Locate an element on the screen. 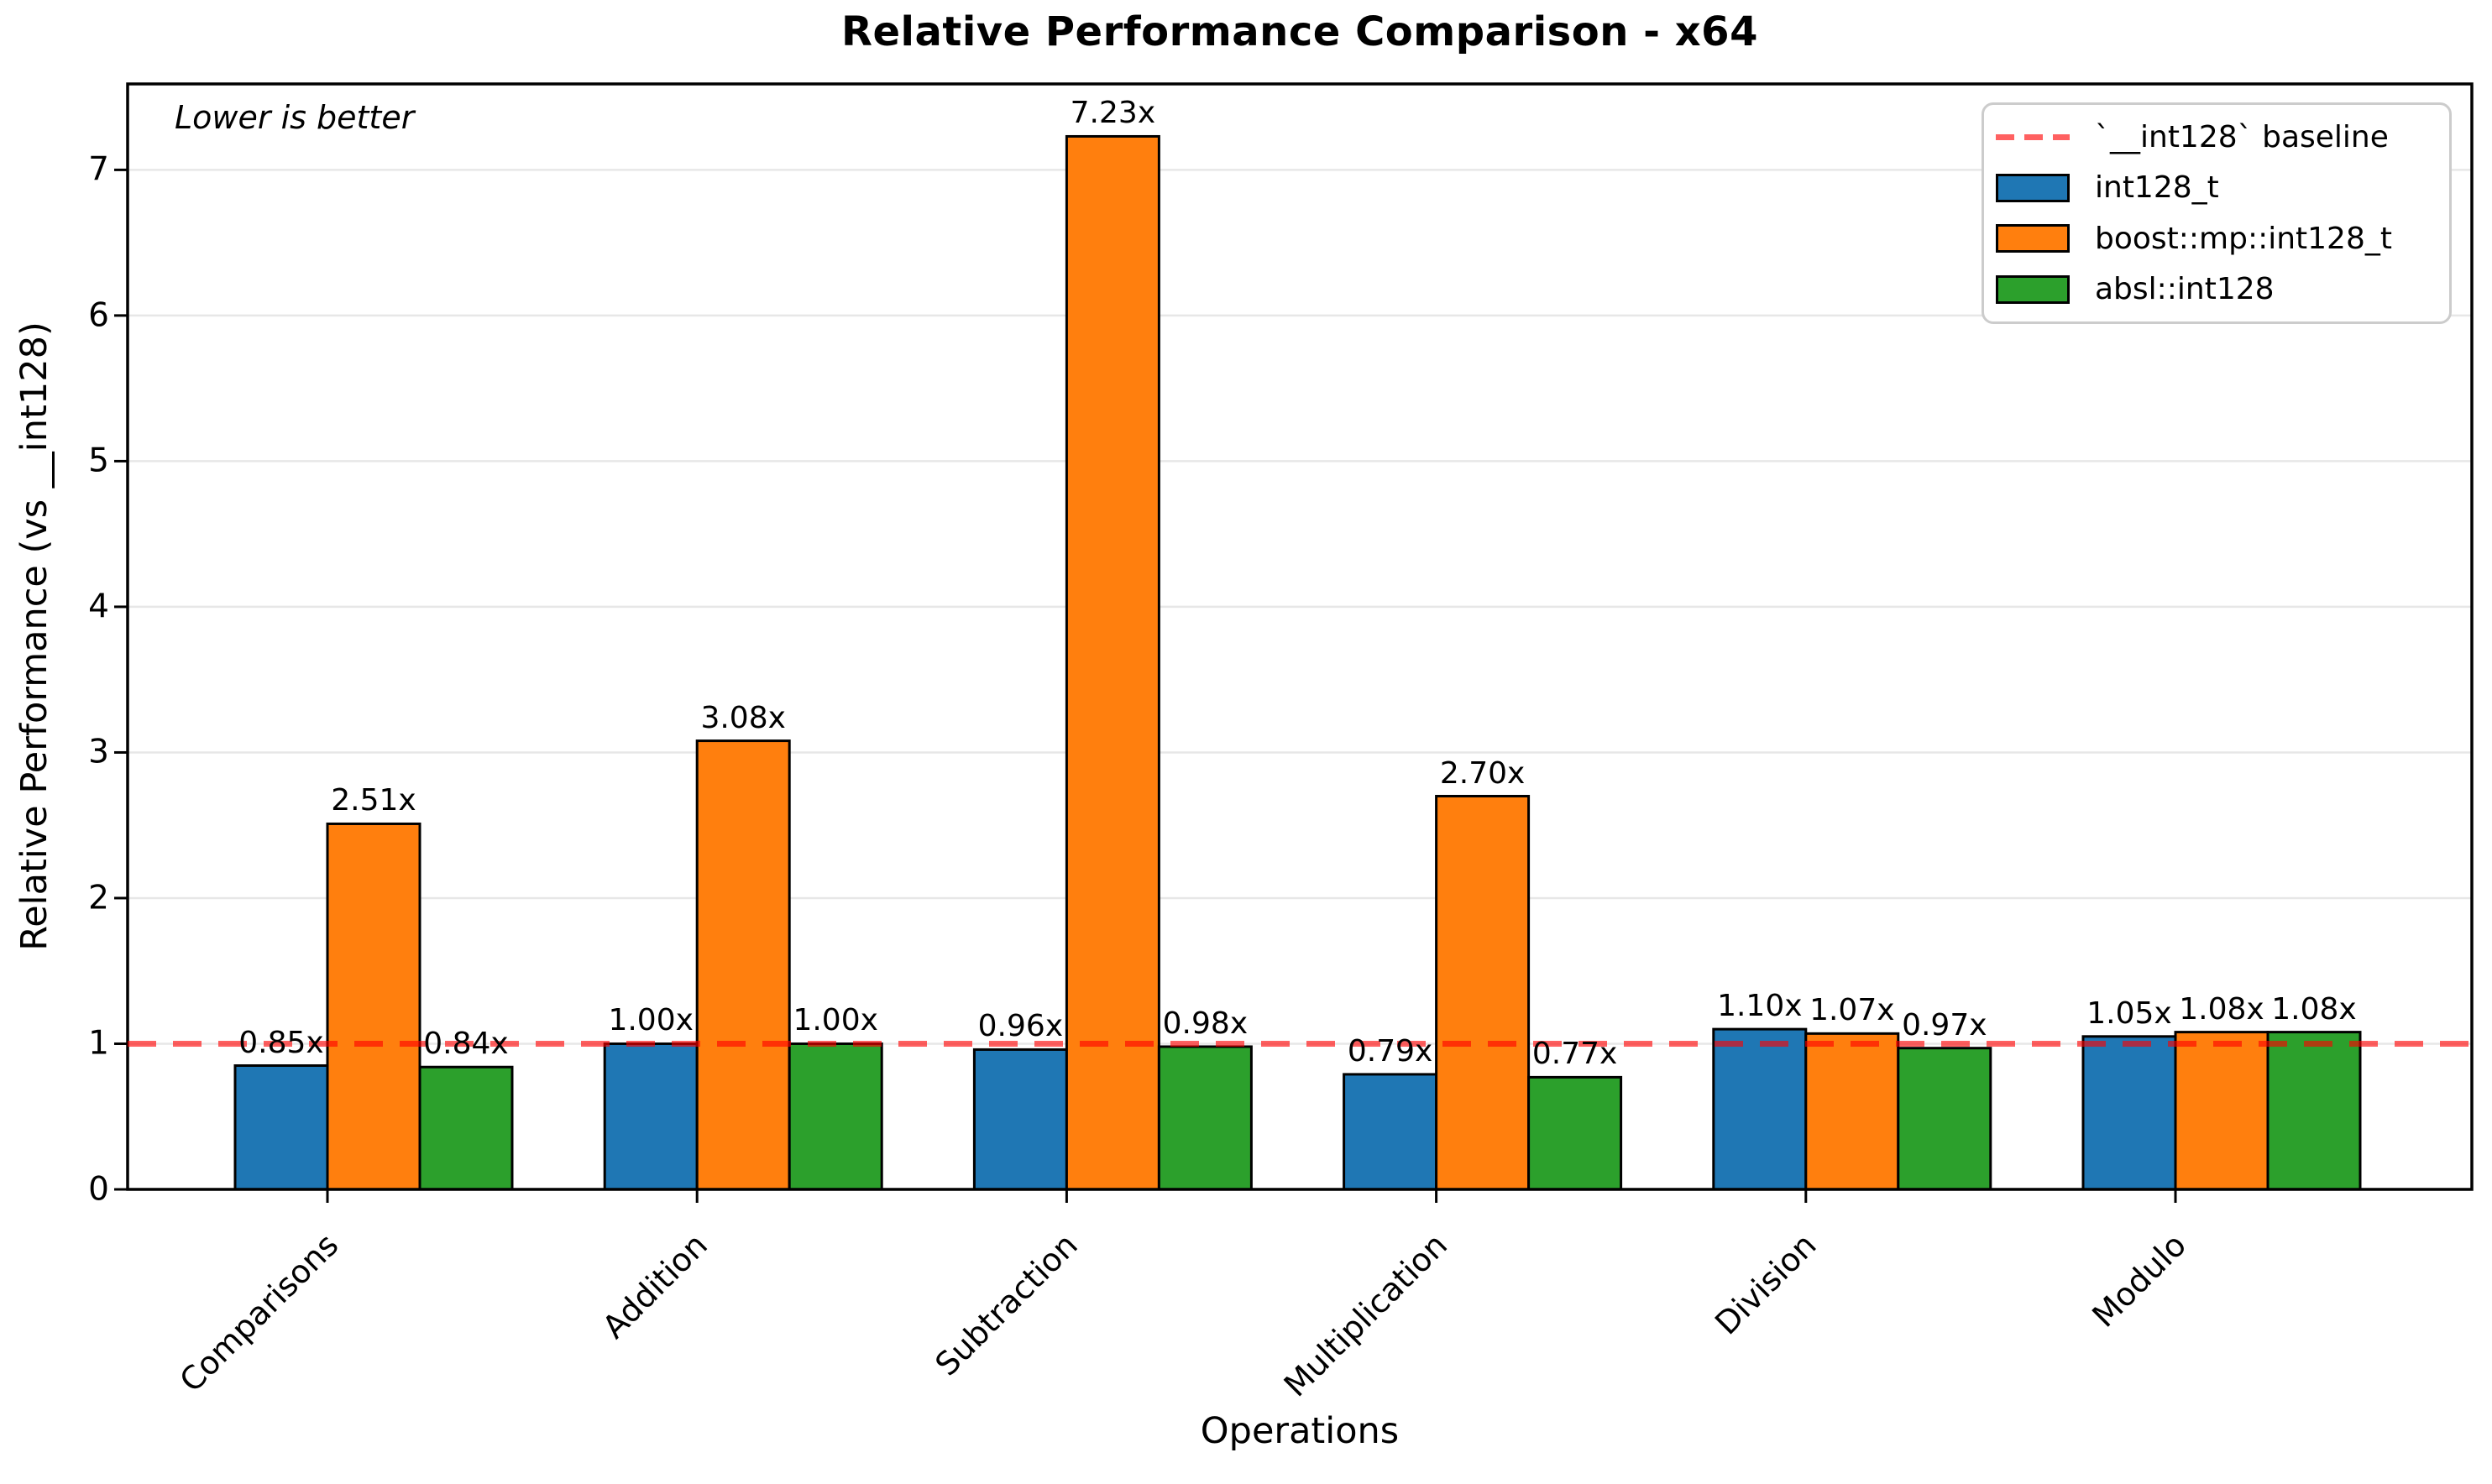  y-tick-label: 7 is located at coordinates (98, 169).